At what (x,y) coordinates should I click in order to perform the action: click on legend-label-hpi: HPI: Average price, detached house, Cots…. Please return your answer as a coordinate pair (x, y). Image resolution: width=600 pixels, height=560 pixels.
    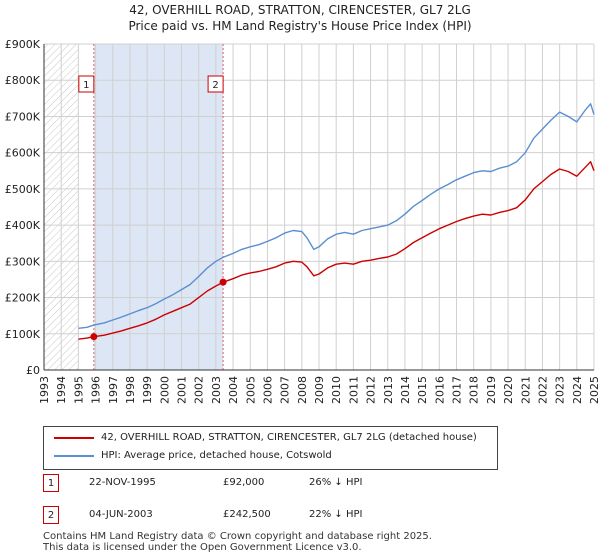
    Looking at the image, I should click on (216, 455).